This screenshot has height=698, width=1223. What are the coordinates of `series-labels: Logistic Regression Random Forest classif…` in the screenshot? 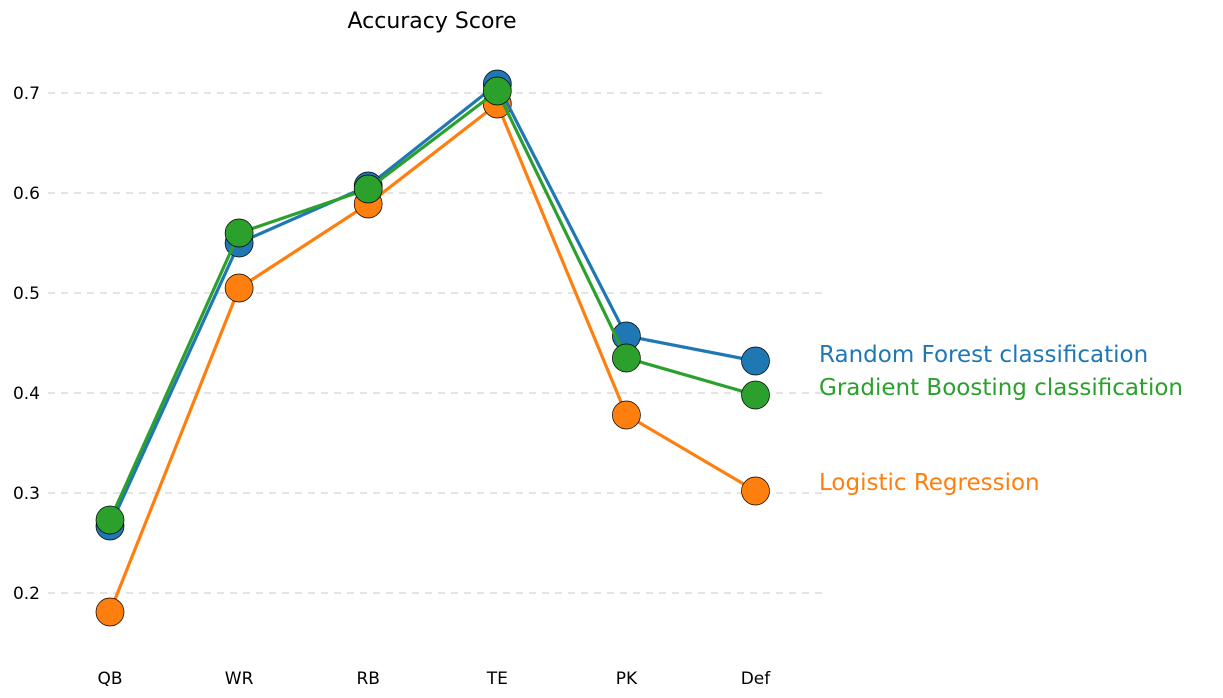 It's located at (1001, 419).